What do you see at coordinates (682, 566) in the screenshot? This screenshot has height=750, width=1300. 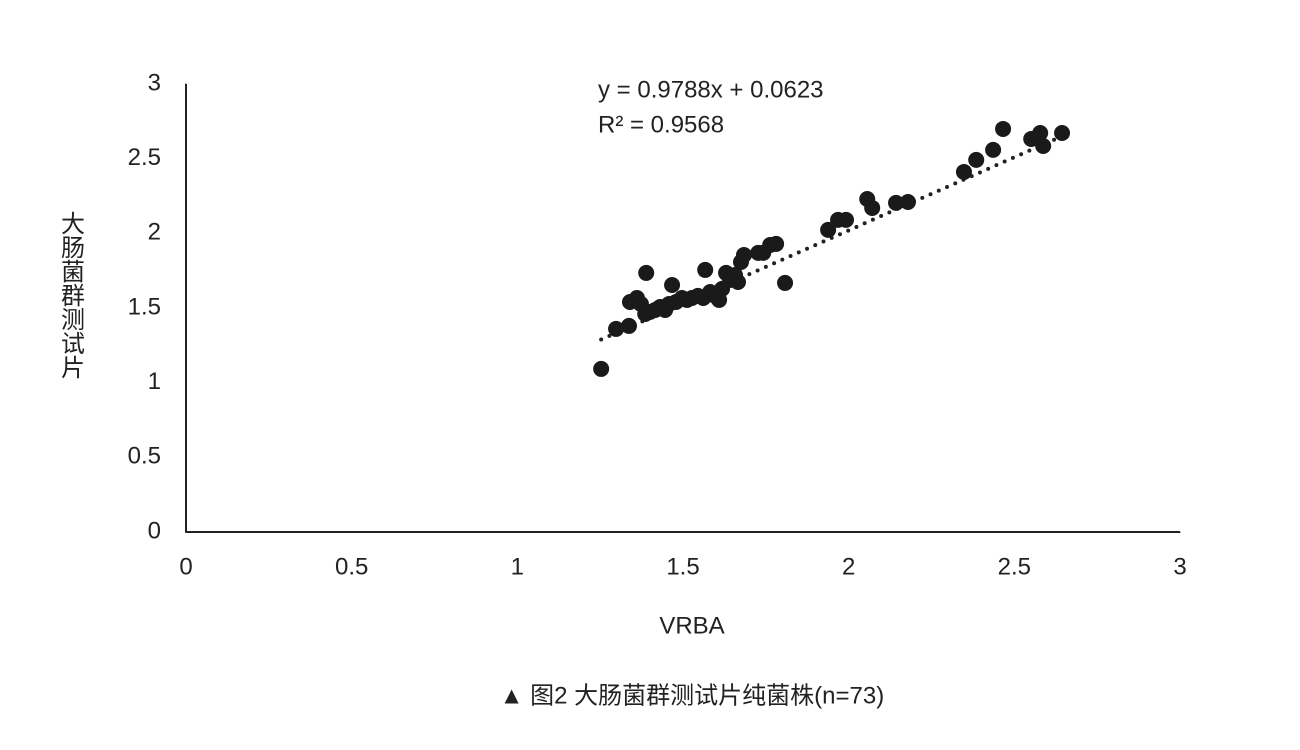 I see `x-tick-label: 1.5` at bounding box center [682, 566].